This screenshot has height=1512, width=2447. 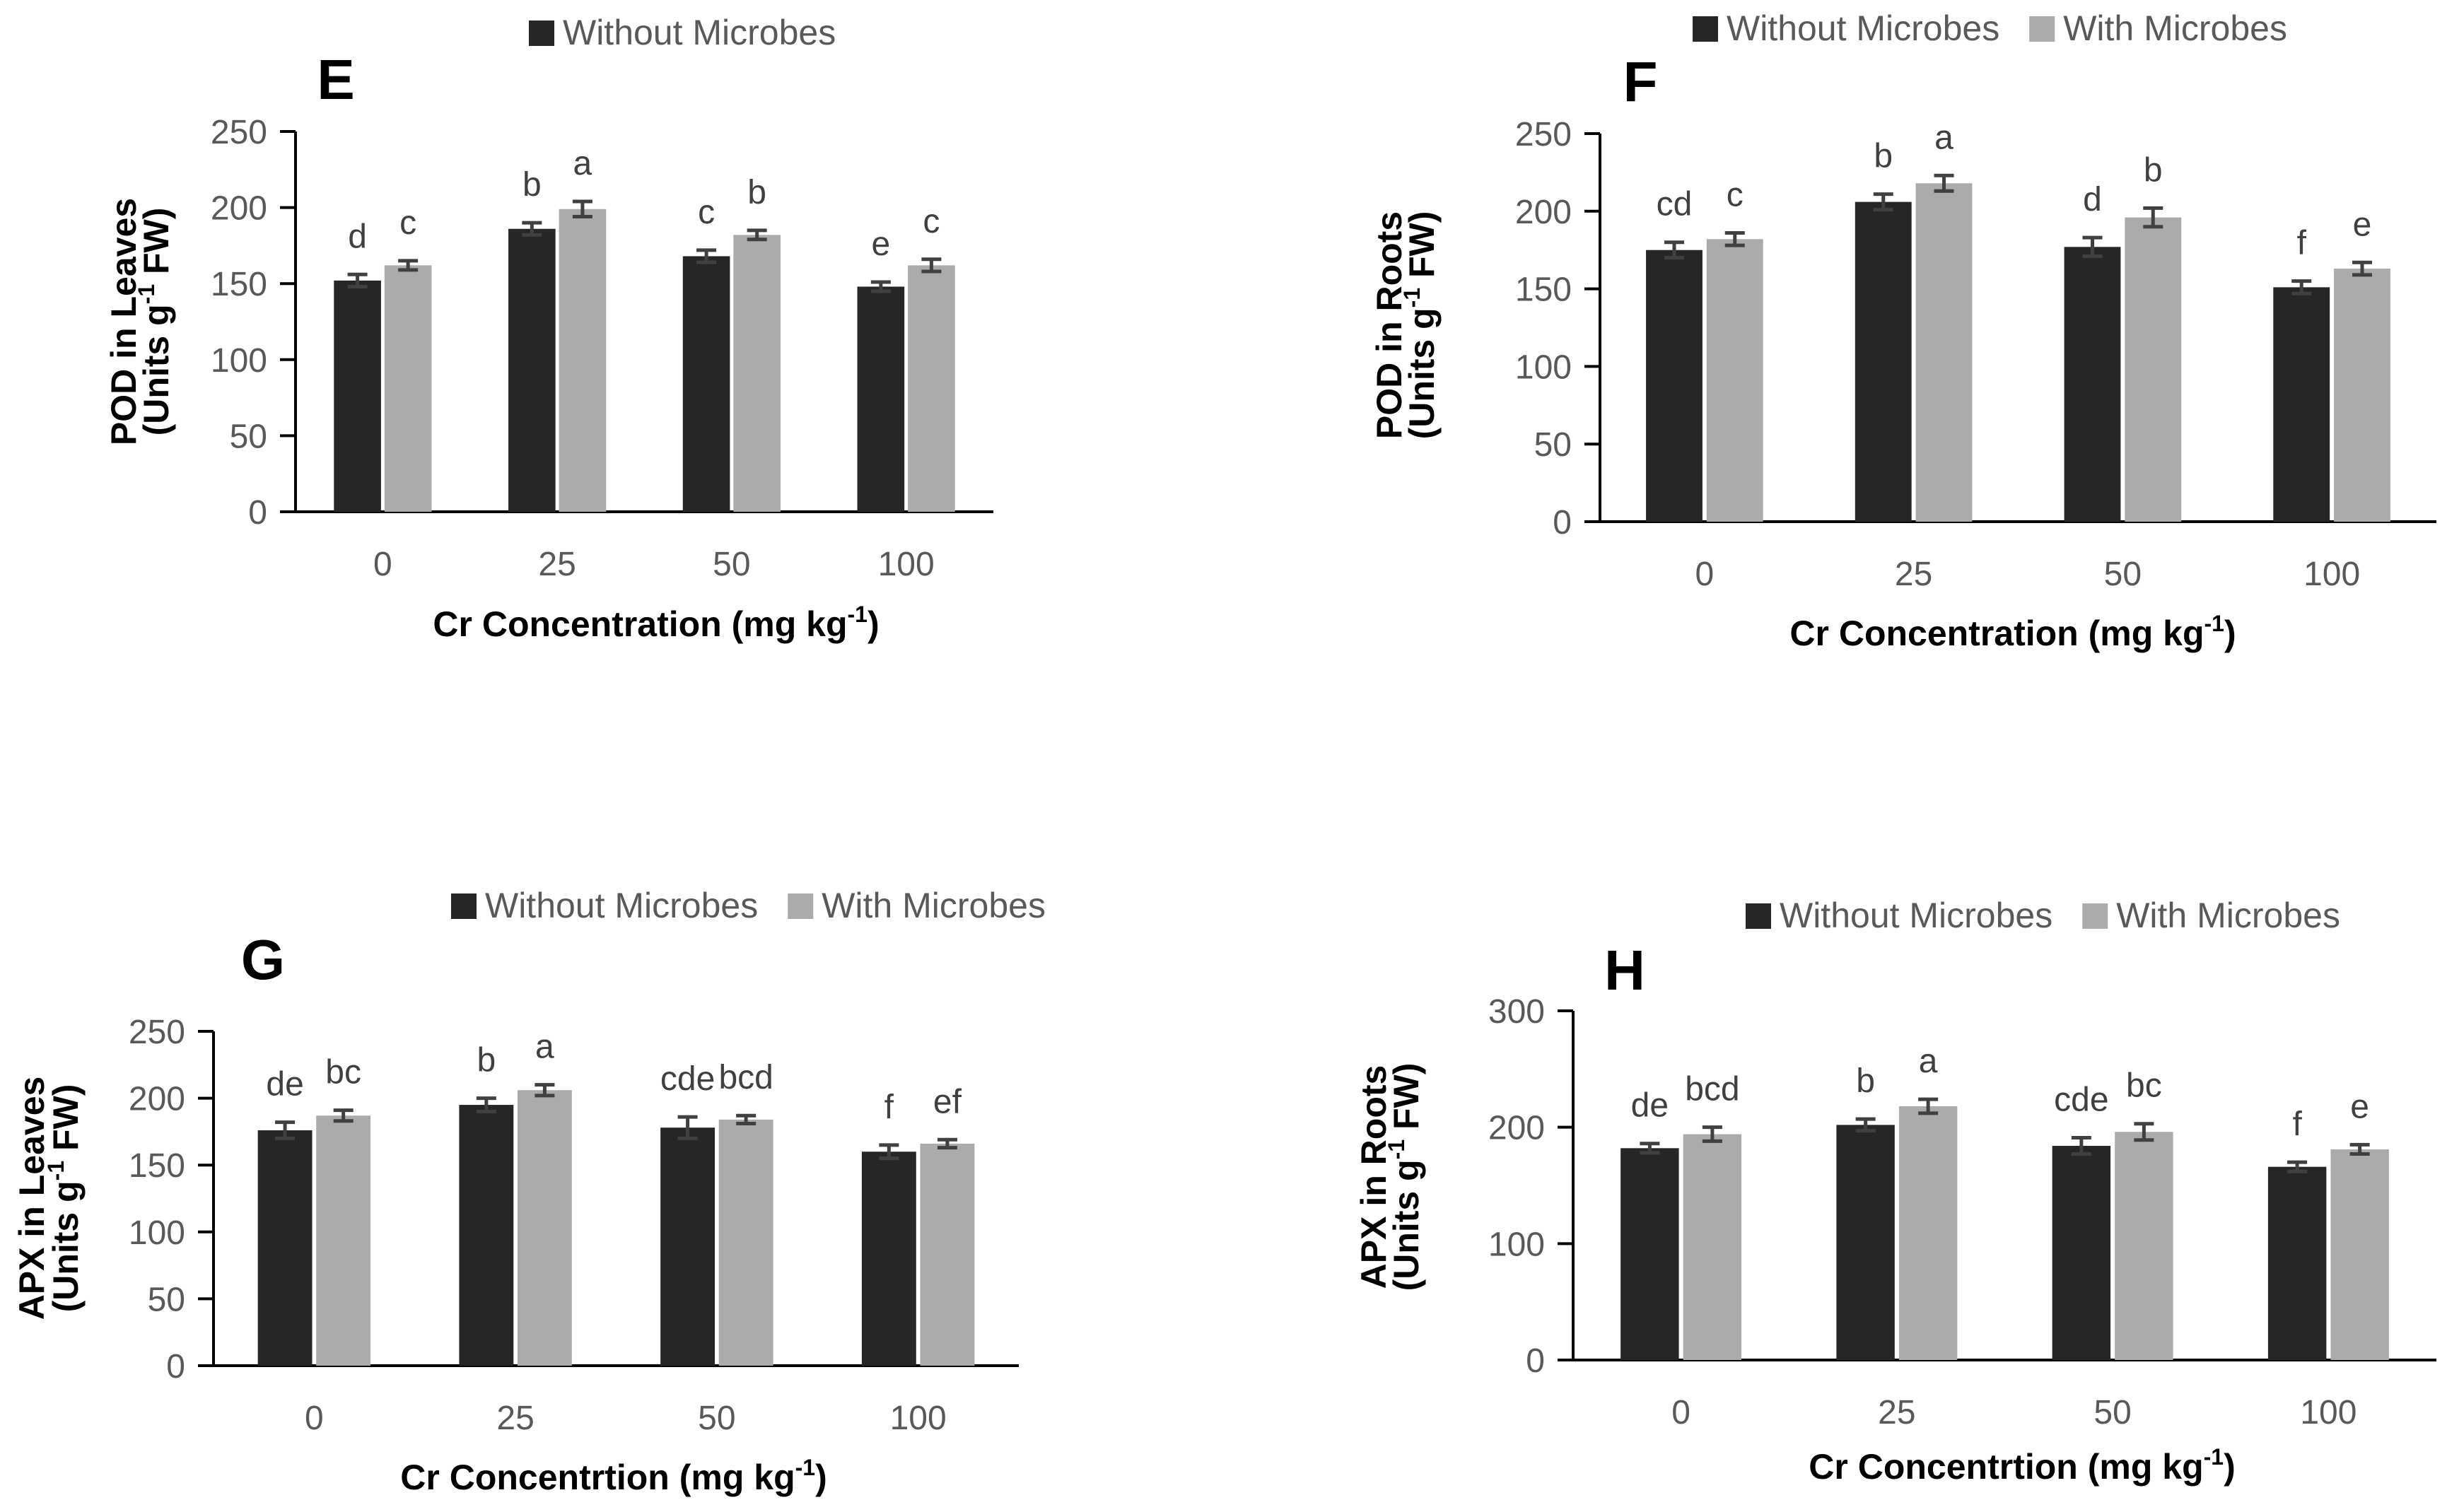 What do you see at coordinates (2092, 199) in the screenshot?
I see `significance-letter: d` at bounding box center [2092, 199].